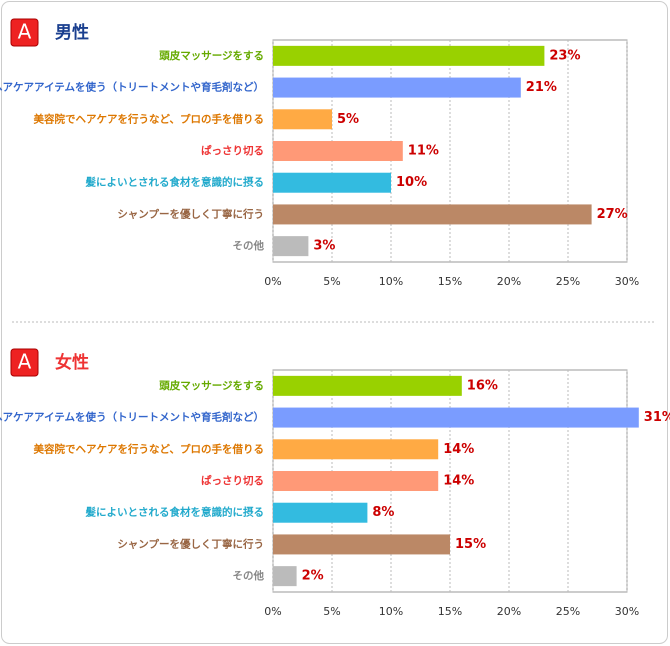 Image resolution: width=670 pixels, height=646 pixels. I want to click on value-label: 11%, so click(423, 151).